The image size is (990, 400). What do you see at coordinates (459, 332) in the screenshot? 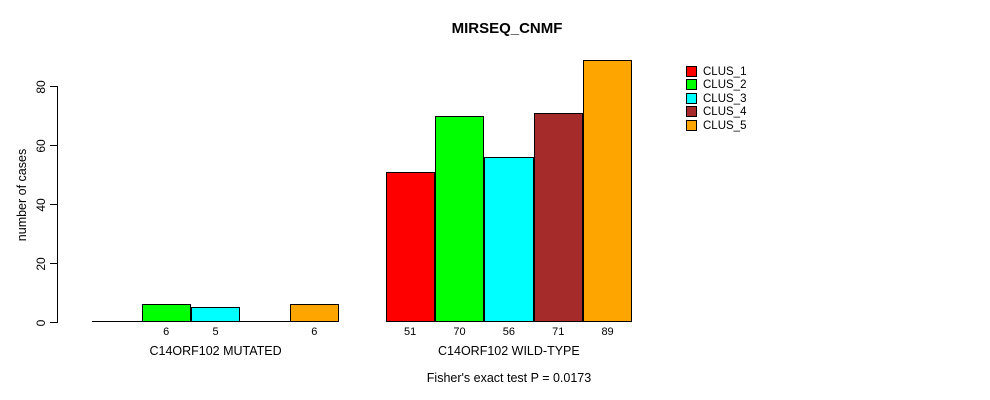
I see `bar-value-label: 70` at bounding box center [459, 332].